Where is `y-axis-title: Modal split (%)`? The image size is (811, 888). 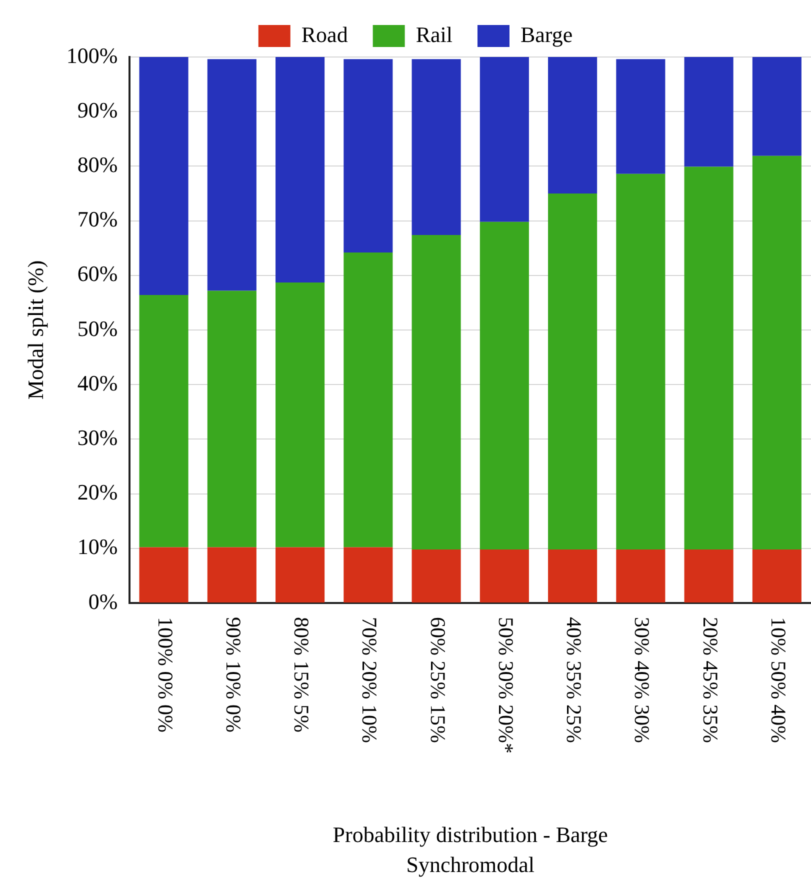 y-axis-title: Modal split (%) is located at coordinates (35, 330).